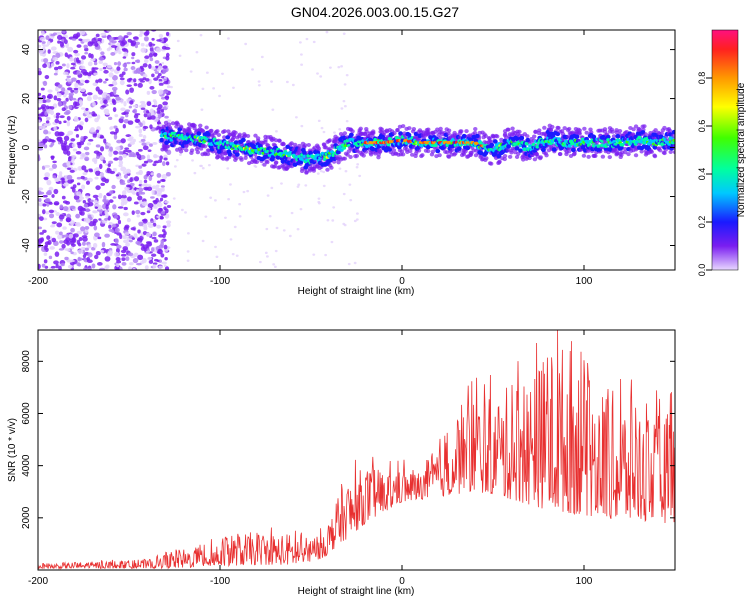  I want to click on colorbar-tick-label: 0.4, so click(702, 174).